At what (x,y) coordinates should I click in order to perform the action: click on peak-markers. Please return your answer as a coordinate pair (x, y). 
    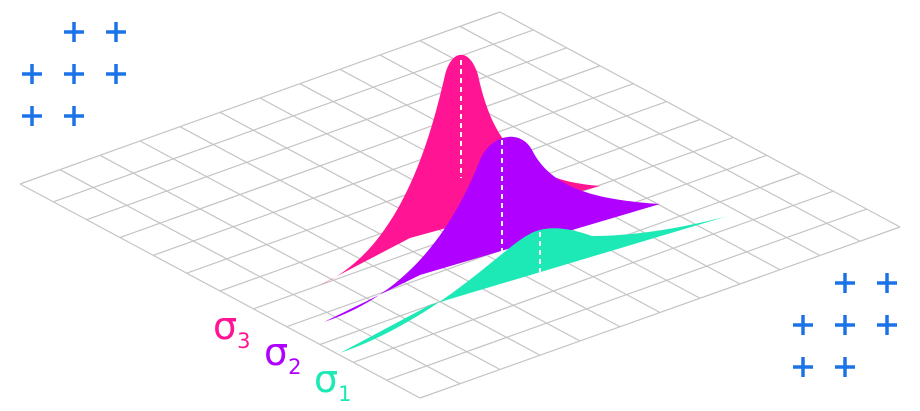
    Looking at the image, I should click on (500, 172).